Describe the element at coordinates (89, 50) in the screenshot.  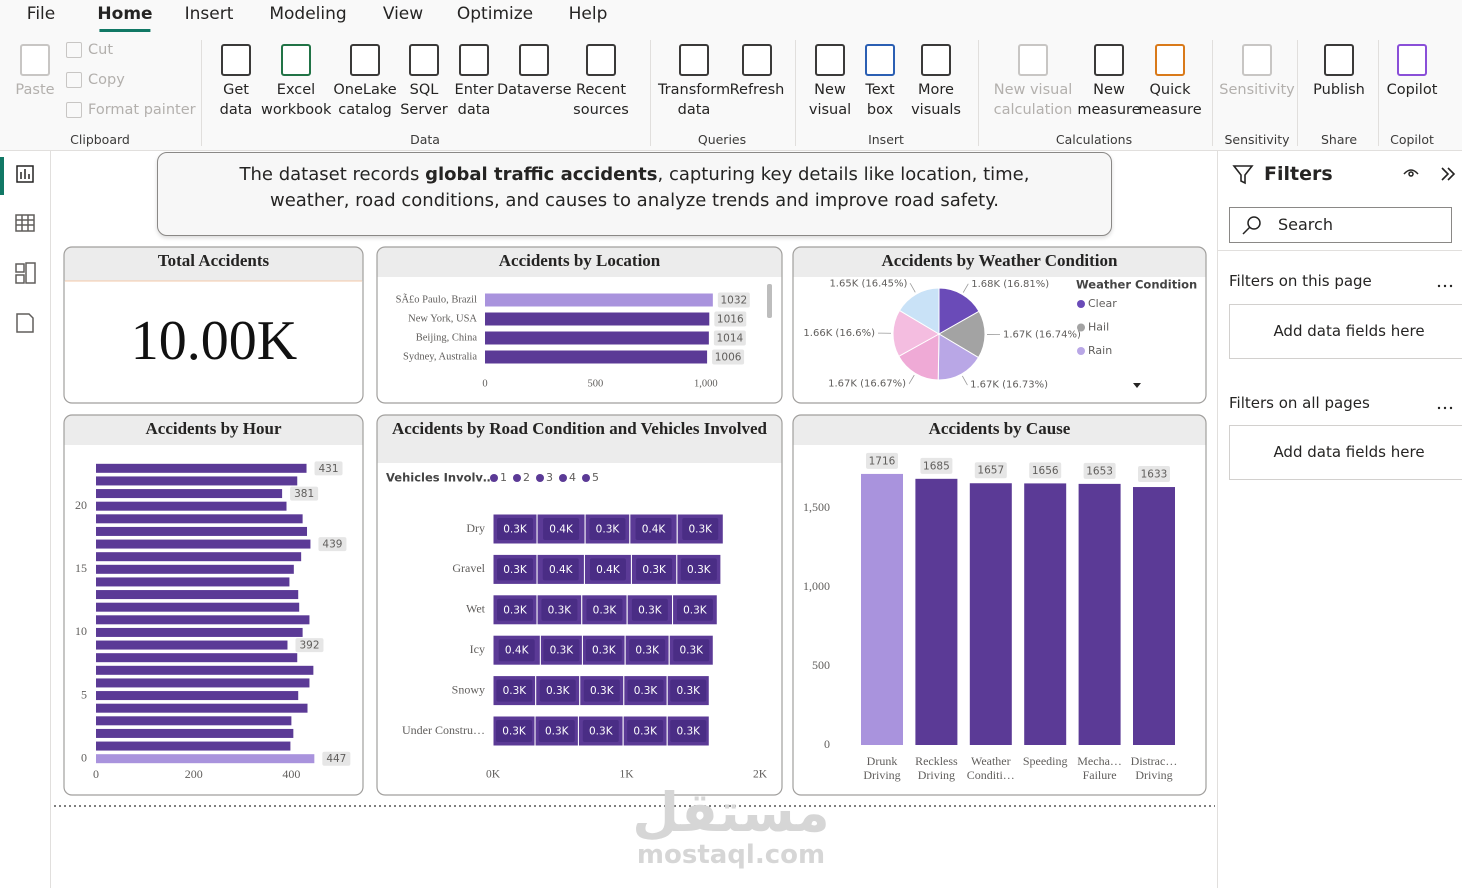
I see `ribbon-button-small: Cut` at that location.